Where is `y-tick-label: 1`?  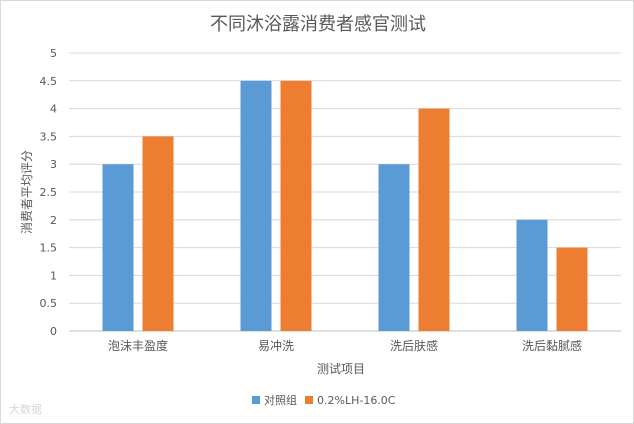
y-tick-label: 1 is located at coordinates (53, 275).